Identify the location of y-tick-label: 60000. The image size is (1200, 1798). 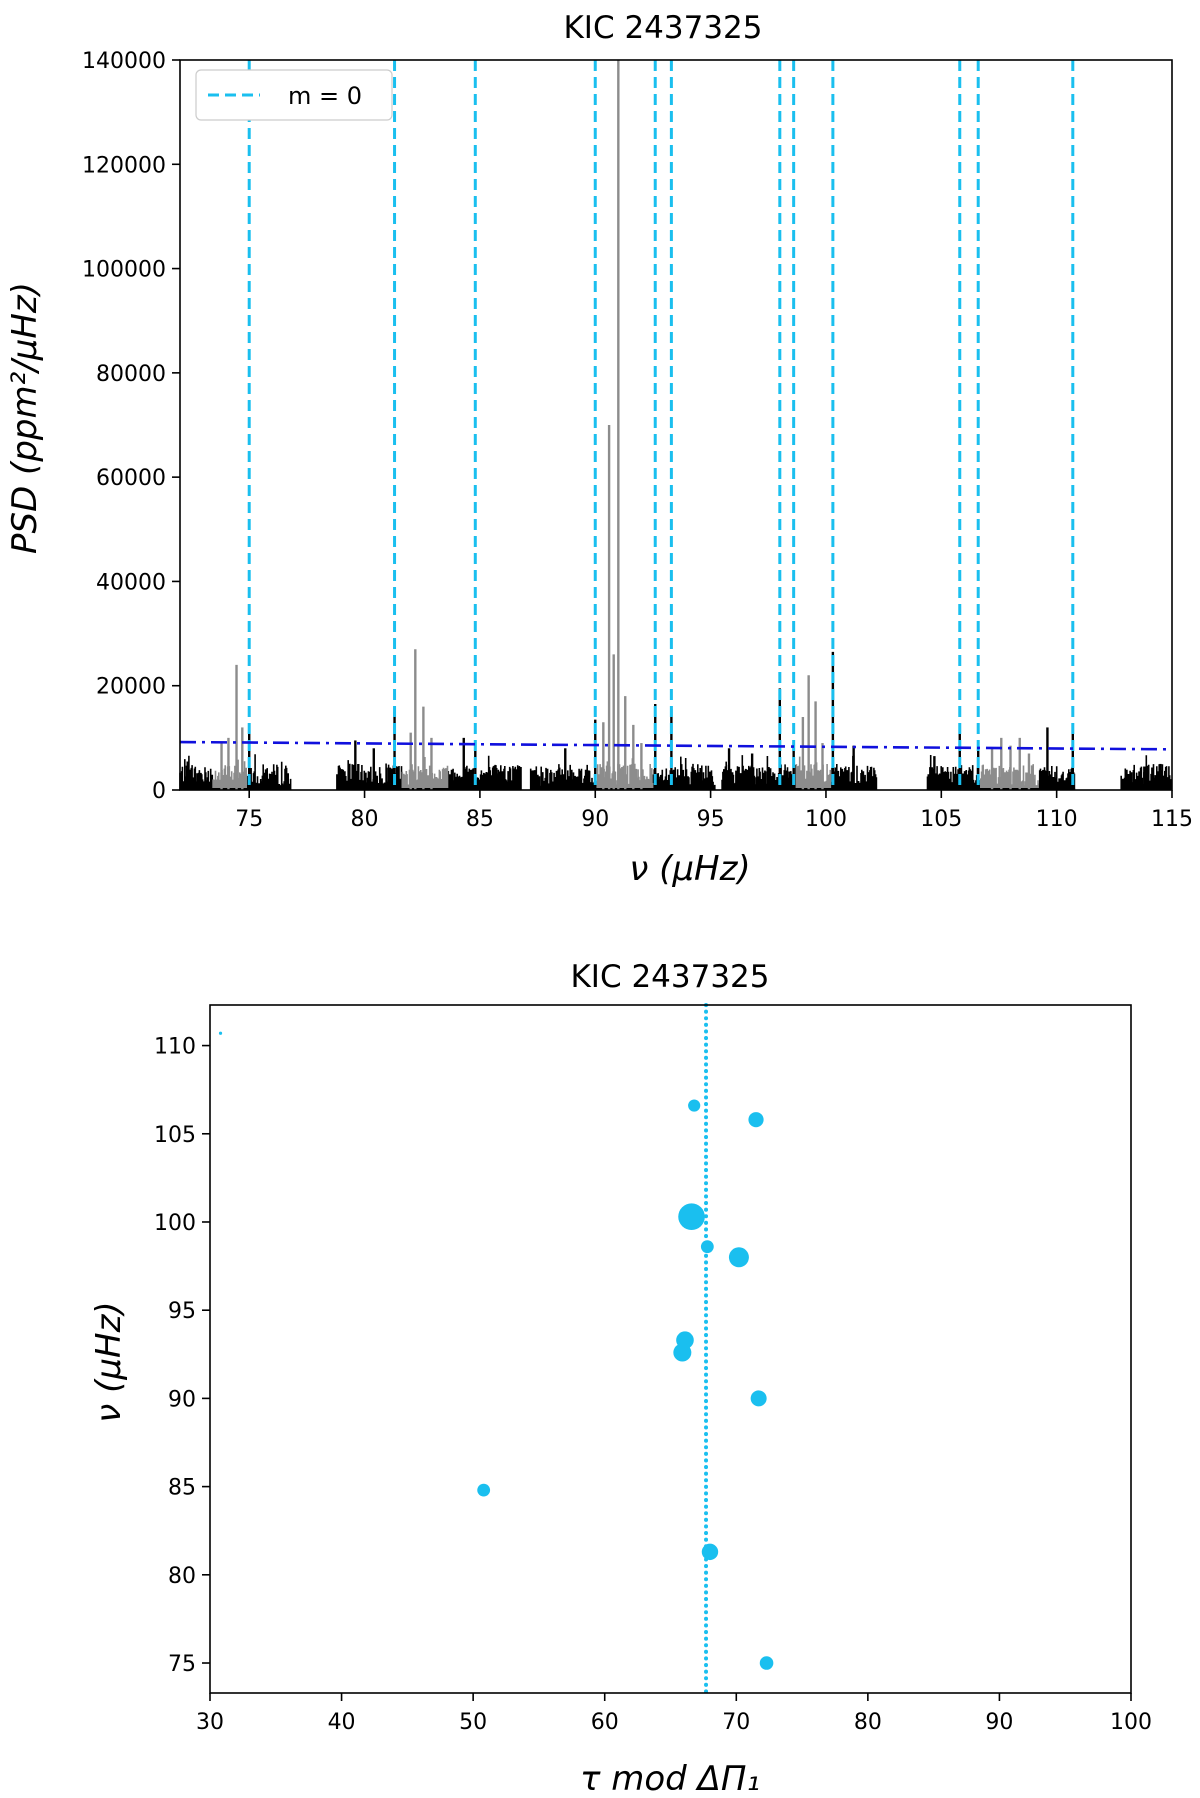
(131, 478).